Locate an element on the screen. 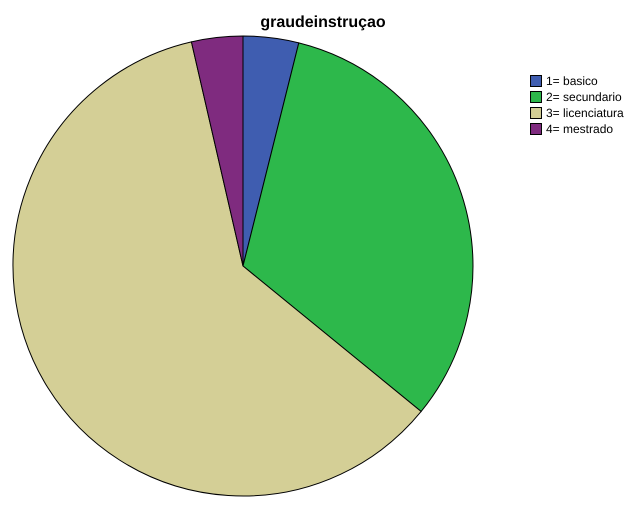  legend-label: 1= basico is located at coordinates (572, 81).